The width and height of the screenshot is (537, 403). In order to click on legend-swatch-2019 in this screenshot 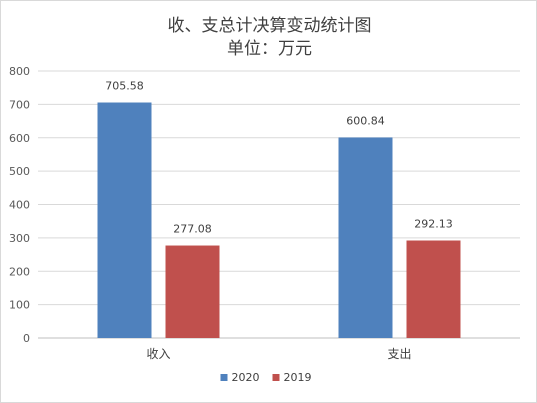, I will do `click(276, 377)`.